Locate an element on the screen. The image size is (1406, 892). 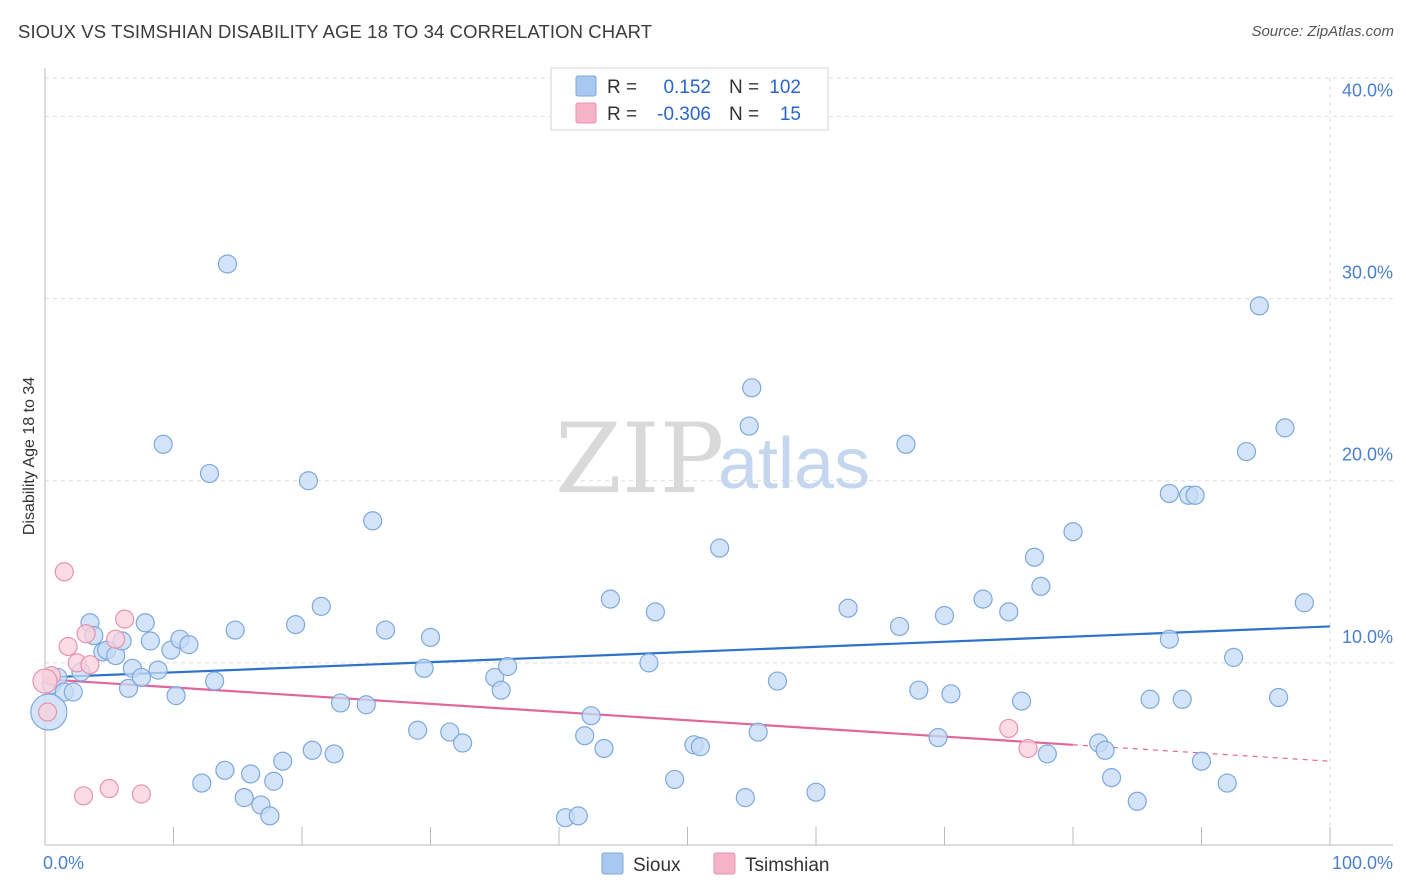
watermark: ZIP atlas is located at coordinates (712, 459).